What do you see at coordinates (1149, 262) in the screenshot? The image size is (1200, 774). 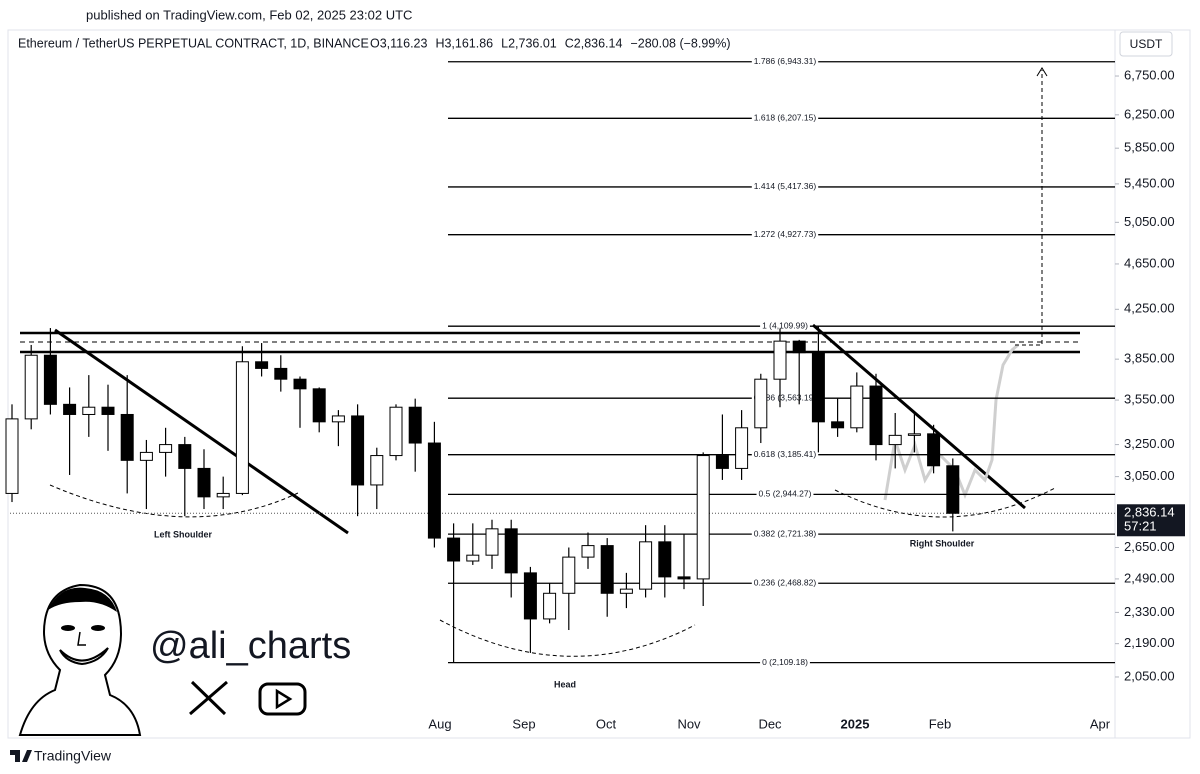 I see `y-tick-label: 4,650.00` at bounding box center [1149, 262].